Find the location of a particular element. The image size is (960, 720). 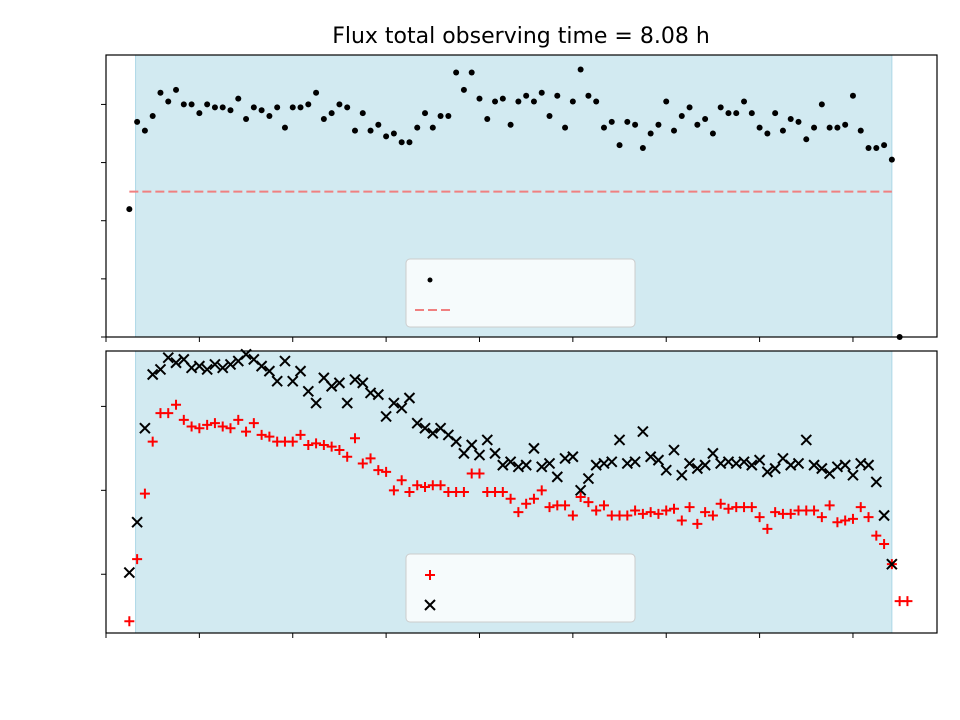

legend-measurements-marker is located at coordinates (430, 280).